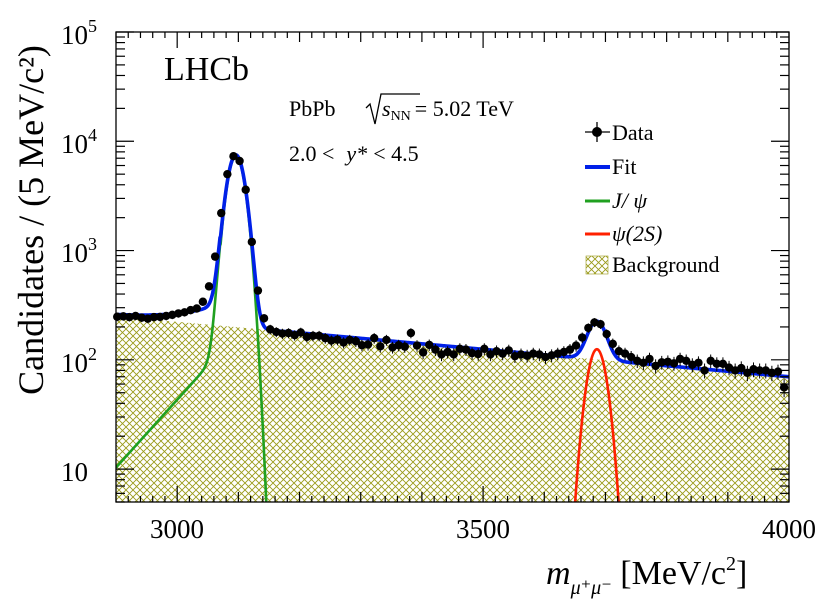 The image size is (830, 599). Describe the element at coordinates (597, 265) in the screenshot. I see `legend-background-swatch` at that location.